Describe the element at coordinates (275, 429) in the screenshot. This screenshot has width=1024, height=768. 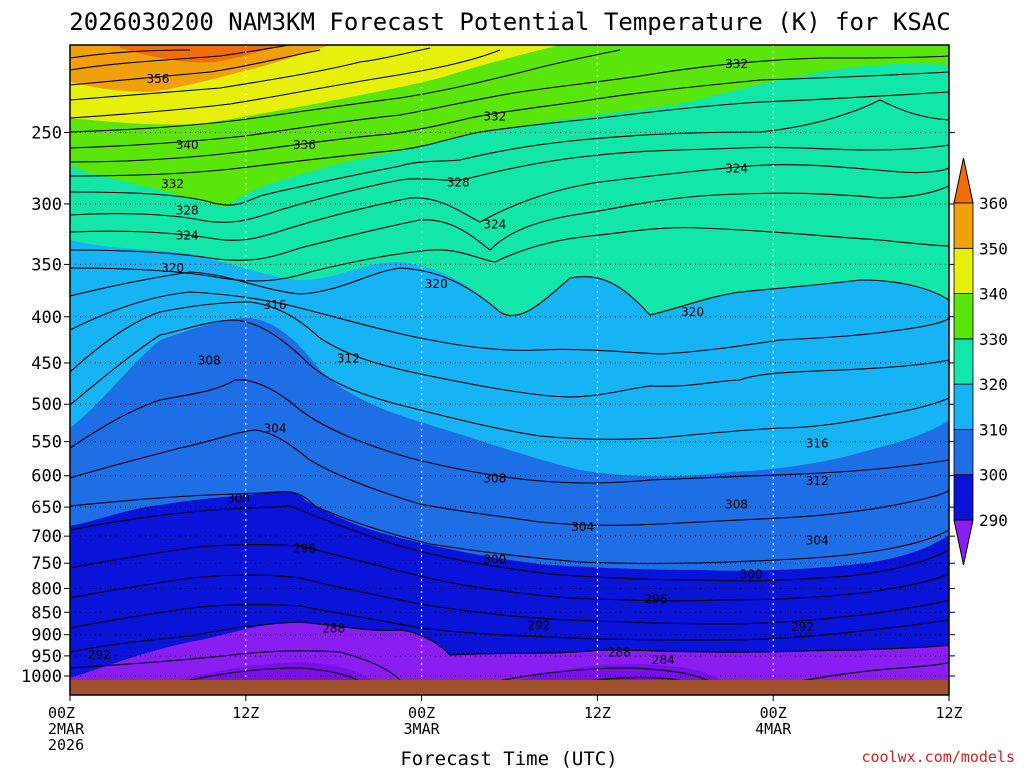
I see `svg-text: 304` at that location.